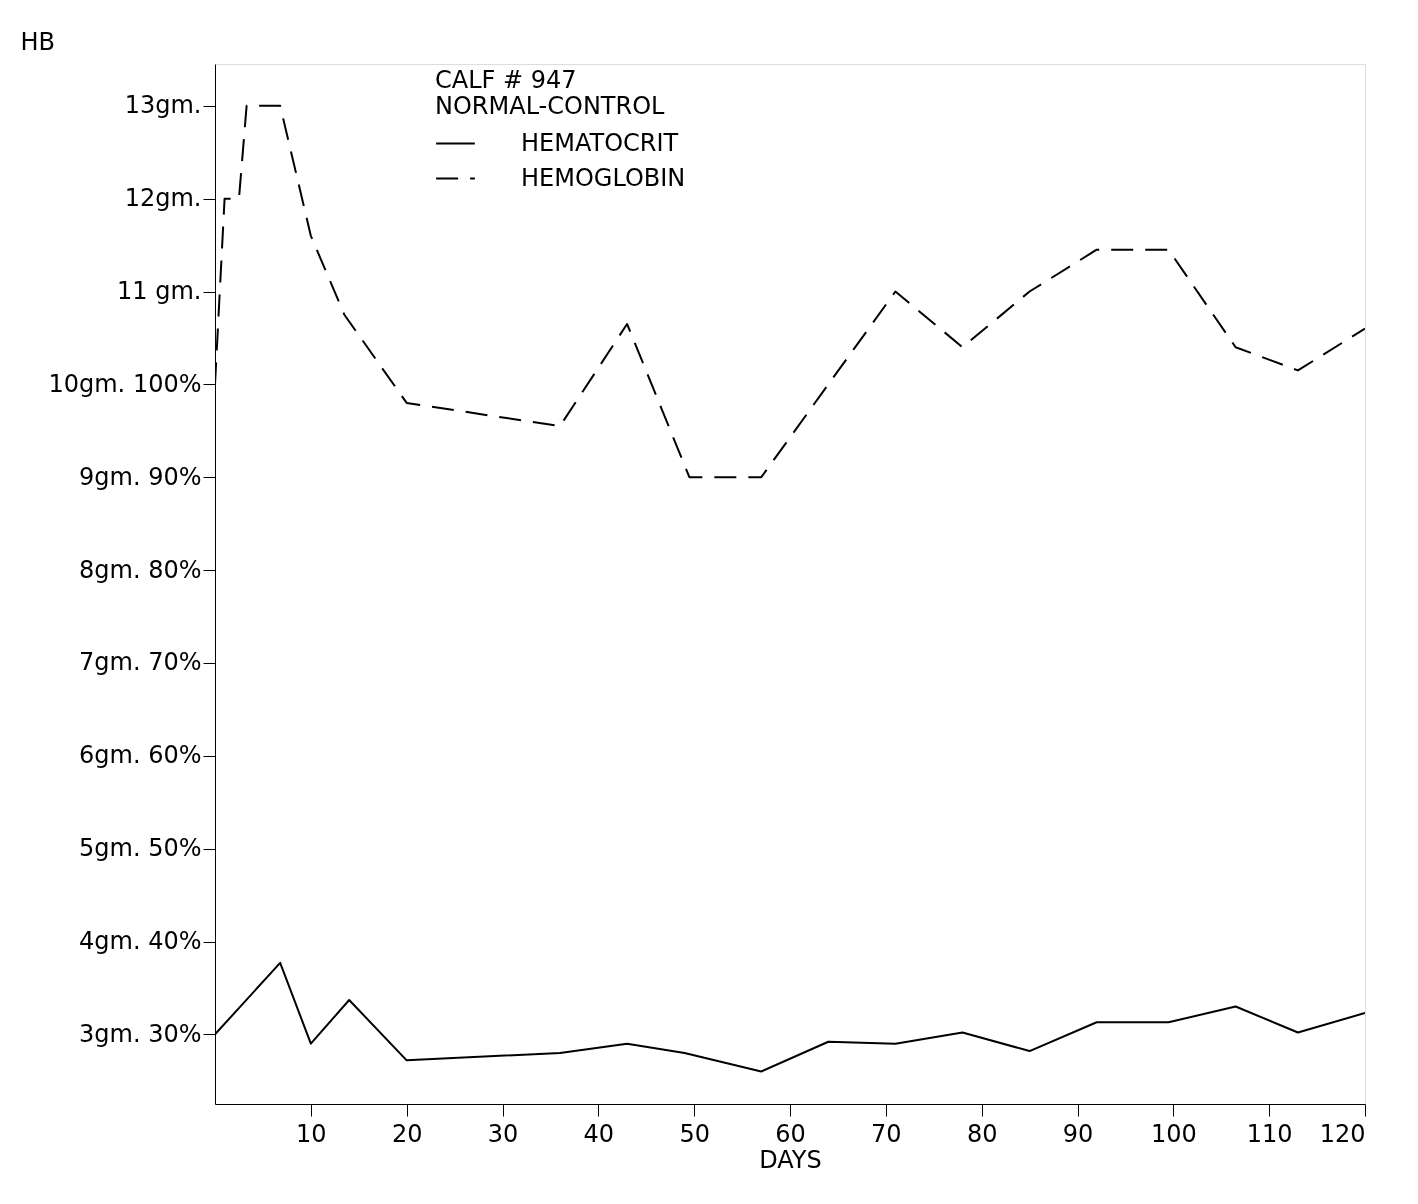  What do you see at coordinates (503, 1133) in the screenshot?
I see `x-tick-label: 30` at bounding box center [503, 1133].